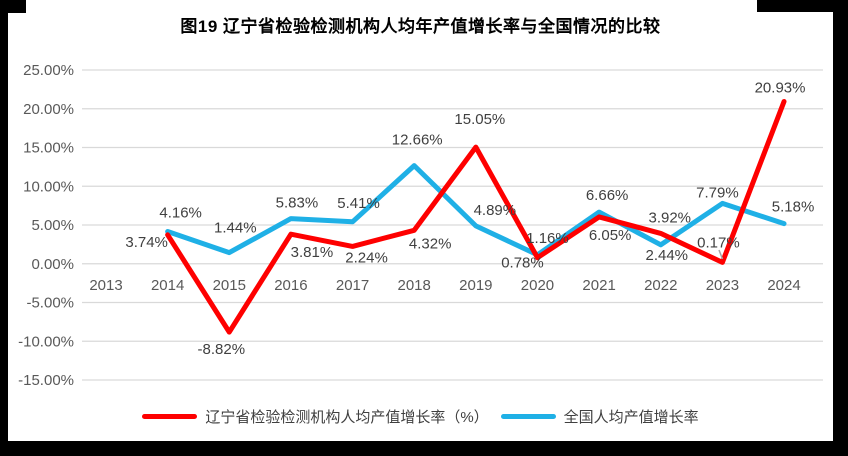 Image resolution: width=848 pixels, height=456 pixels. What do you see at coordinates (793, 207) in the screenshot?
I see `data-label: 5.18%` at bounding box center [793, 207].